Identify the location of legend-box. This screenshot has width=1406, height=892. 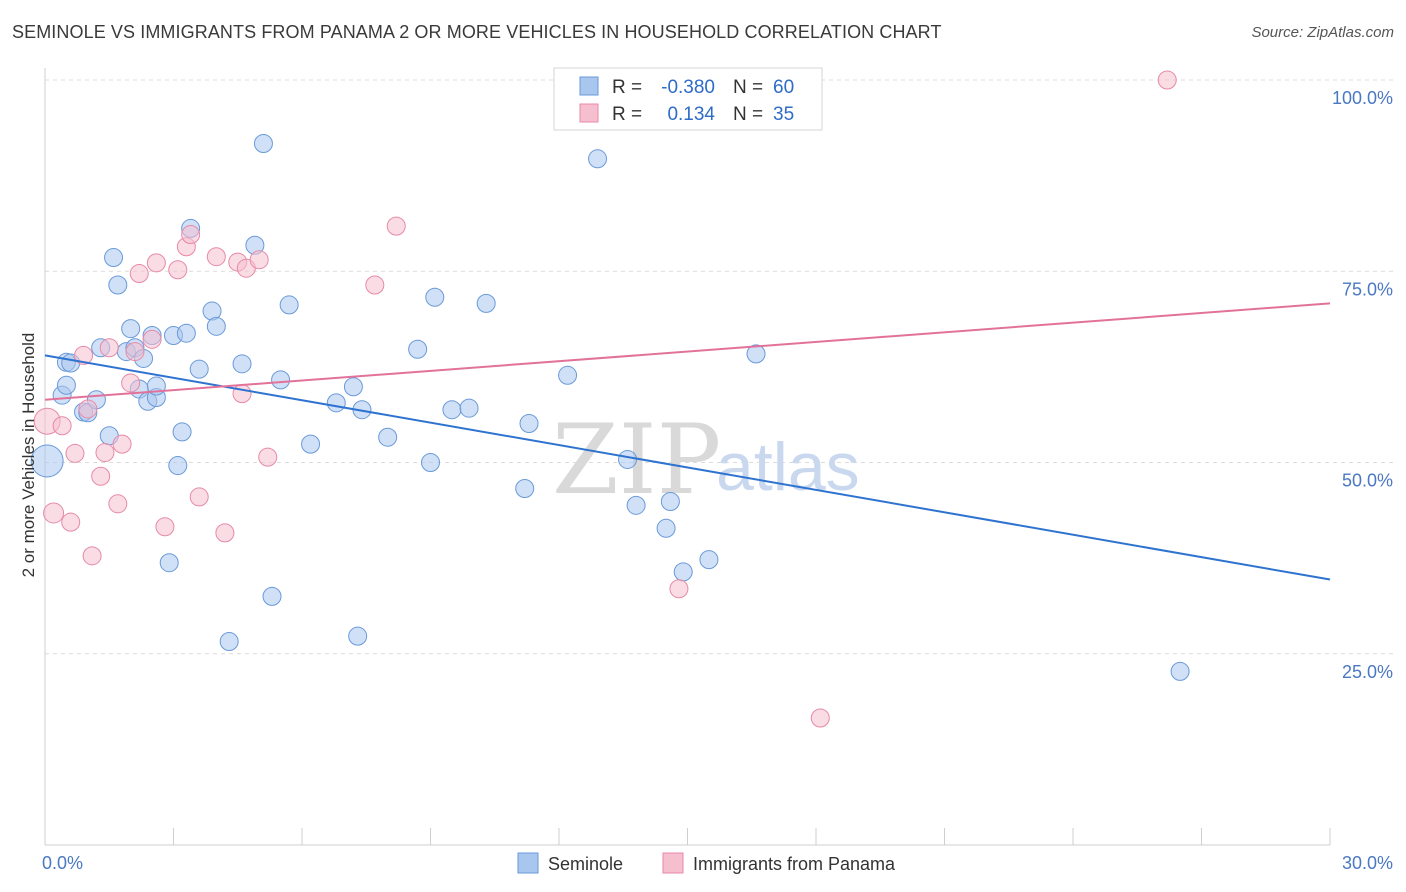
(688, 99).